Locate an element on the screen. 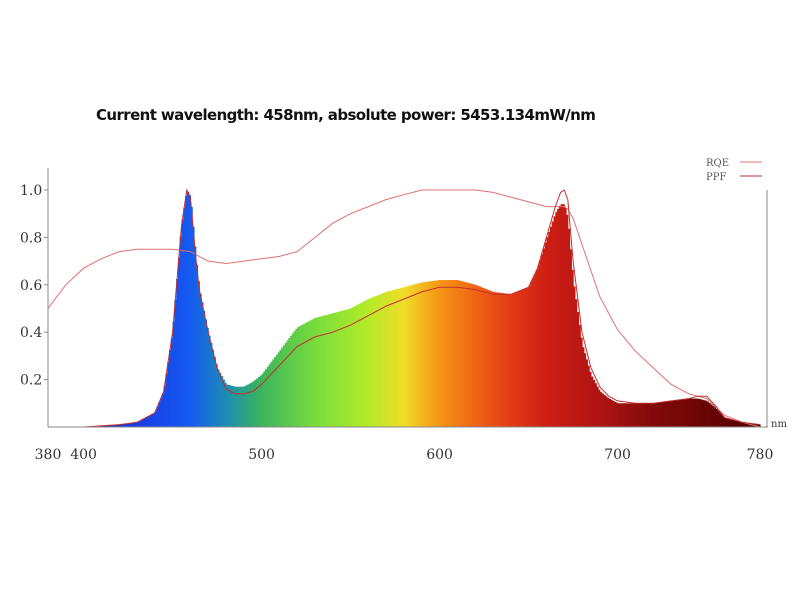 This screenshot has width=800, height=600. x-tick-label: 780 is located at coordinates (760, 455).